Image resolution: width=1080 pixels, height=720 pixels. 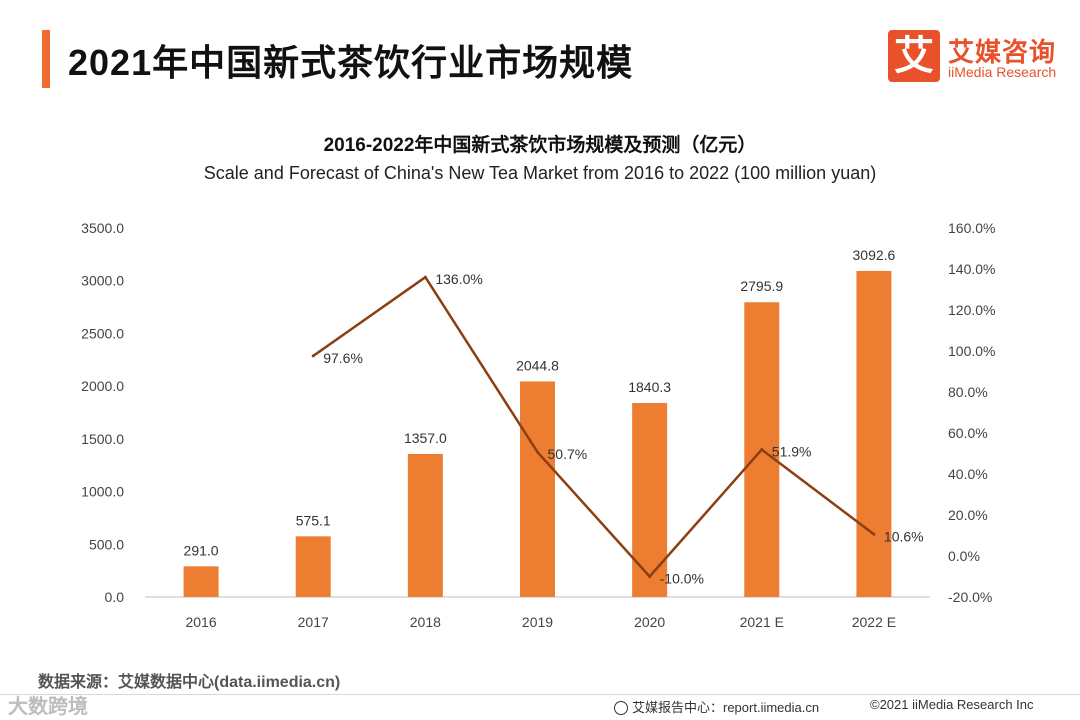 What do you see at coordinates (48, 707) in the screenshot?
I see `footer-watermark: 大数跨境` at bounding box center [48, 707].